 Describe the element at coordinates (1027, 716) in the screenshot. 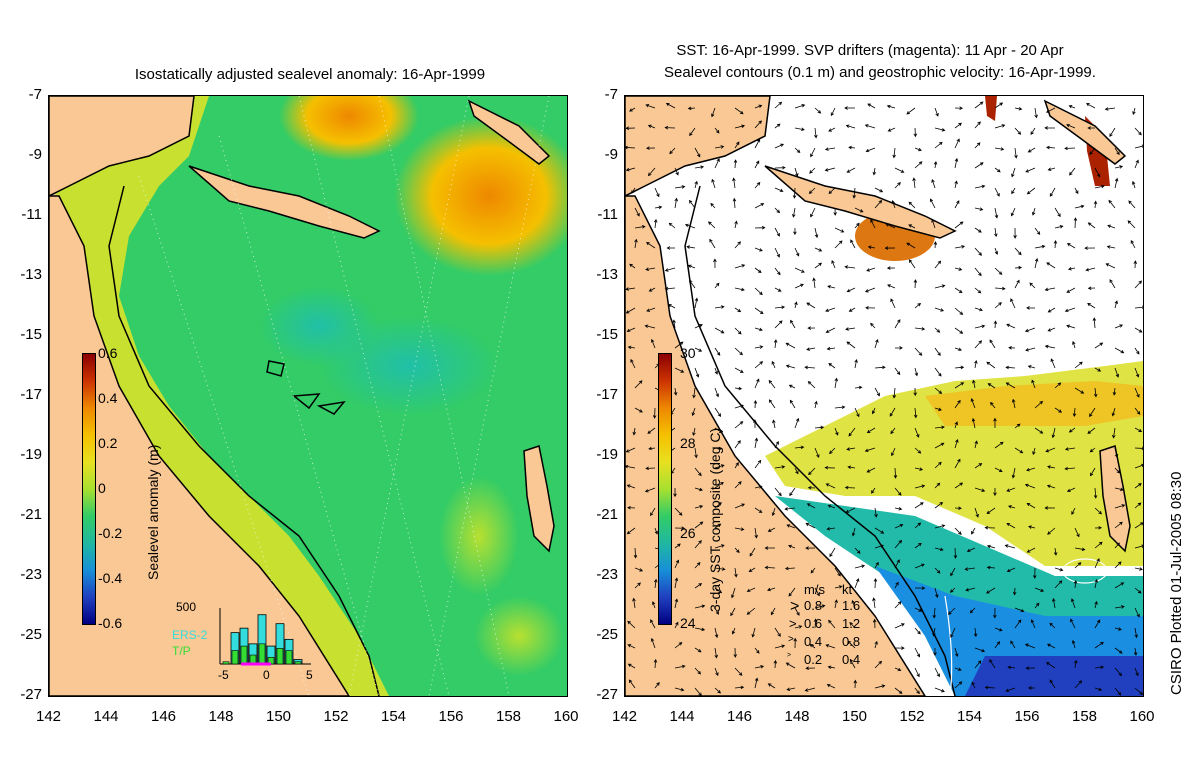

I see `lon-tick-label: 156` at that location.